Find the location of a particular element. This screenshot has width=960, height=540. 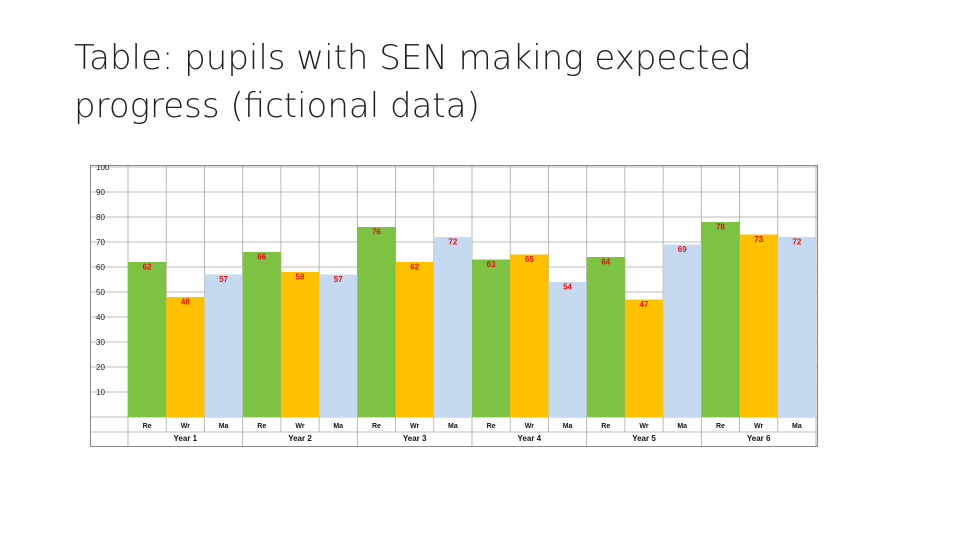

y-tick-label: 80 is located at coordinates (100, 217).